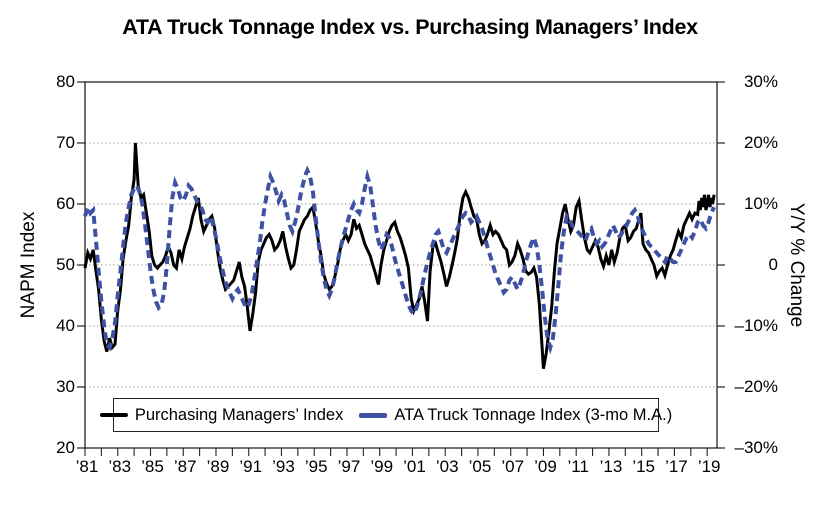 This screenshot has height=507, width=820. What do you see at coordinates (644, 466) in the screenshot?
I see `x-axis-tick-label: ’15` at bounding box center [644, 466].